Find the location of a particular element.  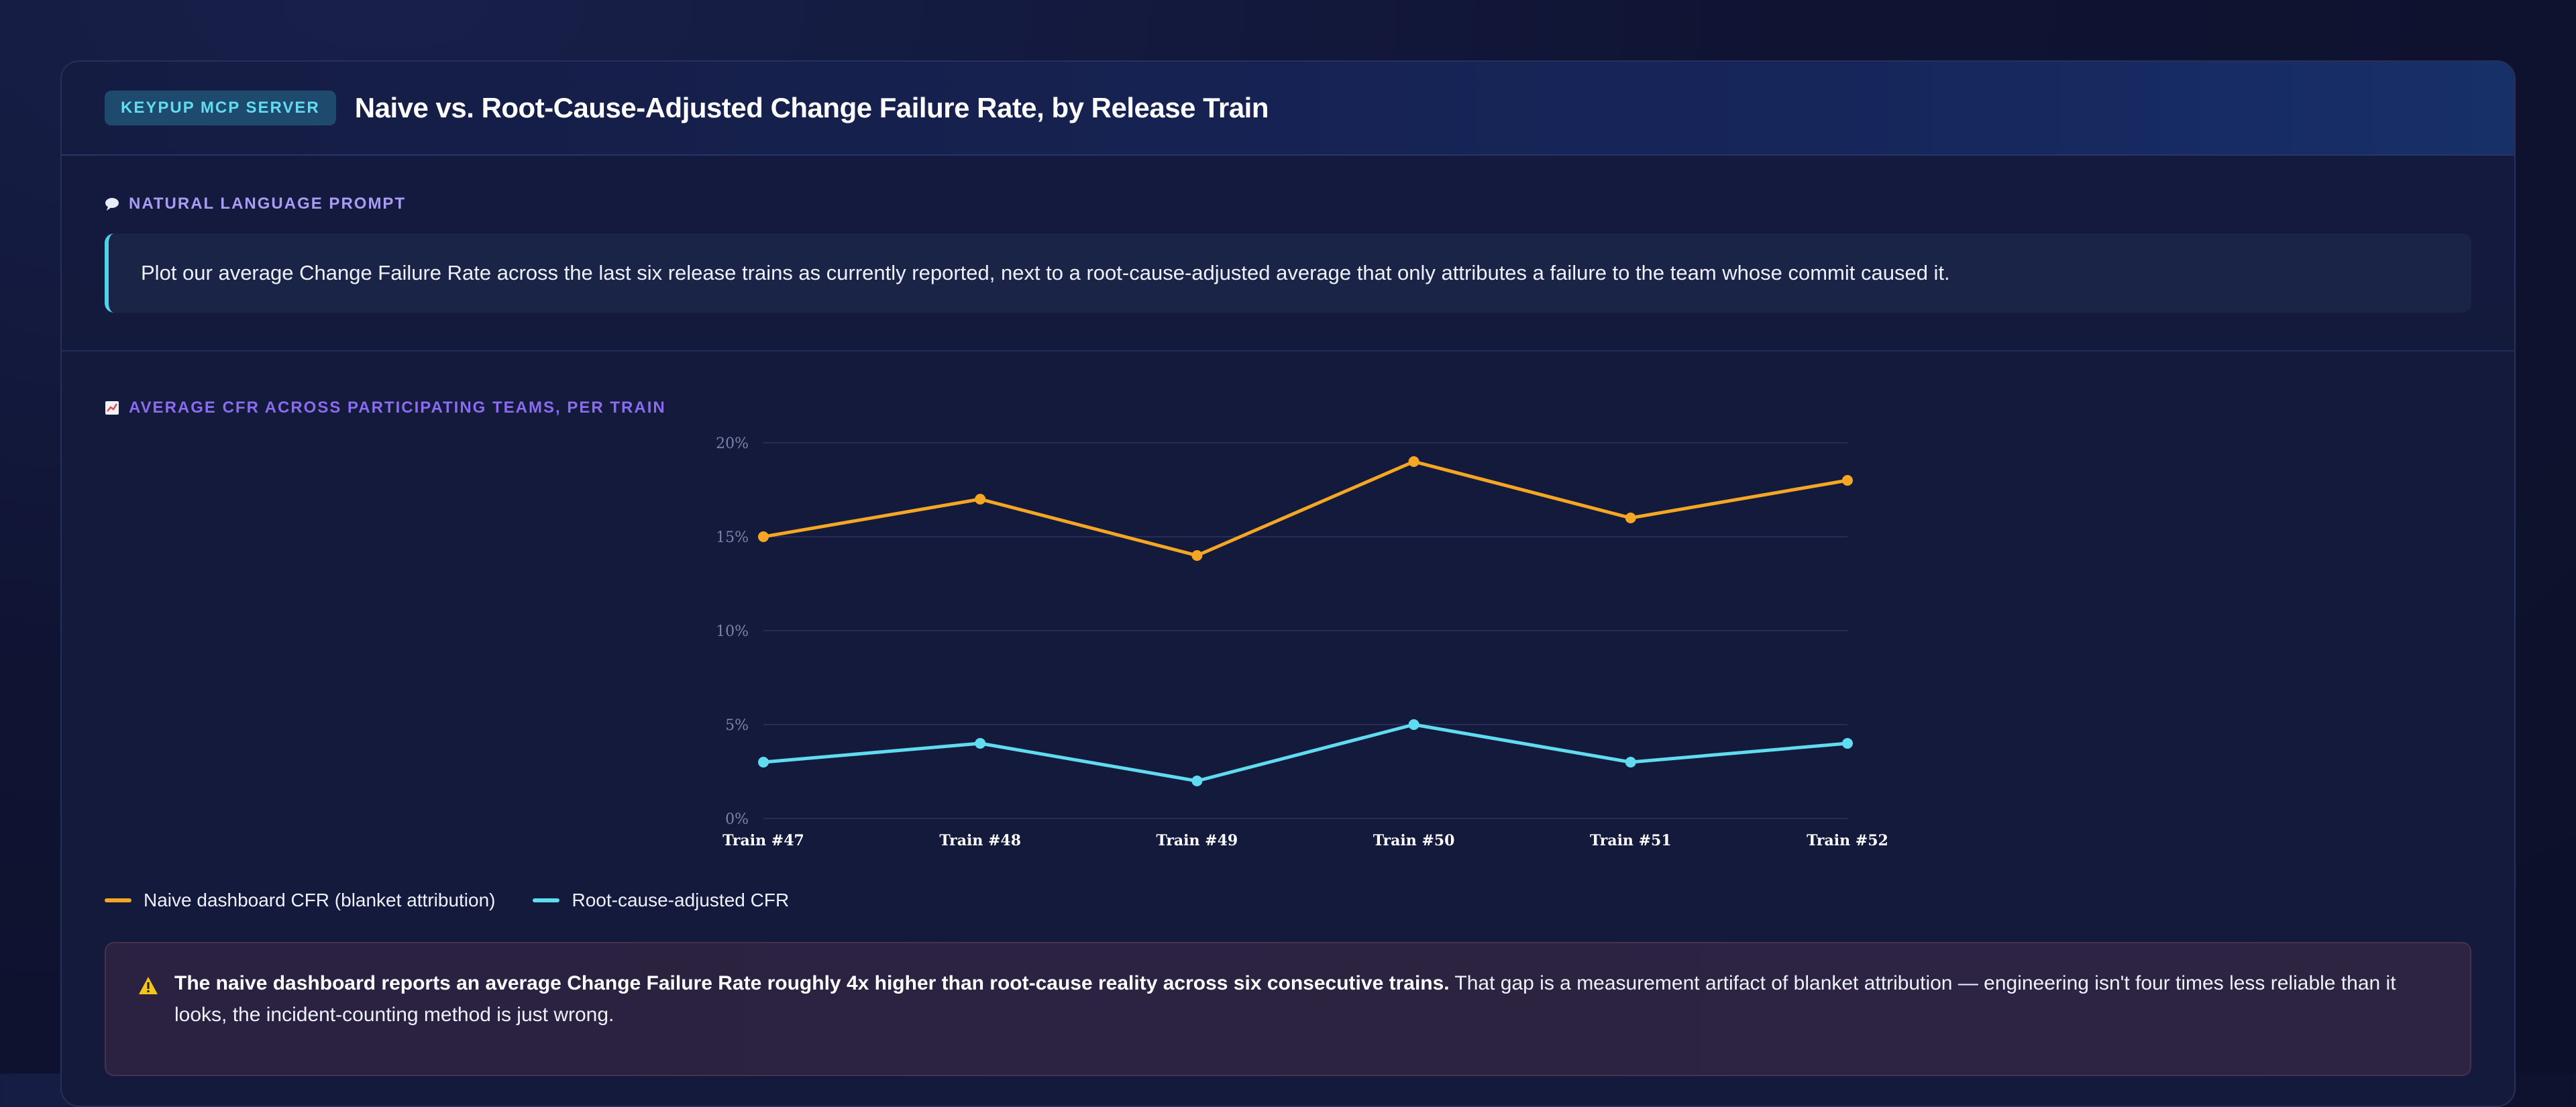

warning-icon is located at coordinates (148, 1009).